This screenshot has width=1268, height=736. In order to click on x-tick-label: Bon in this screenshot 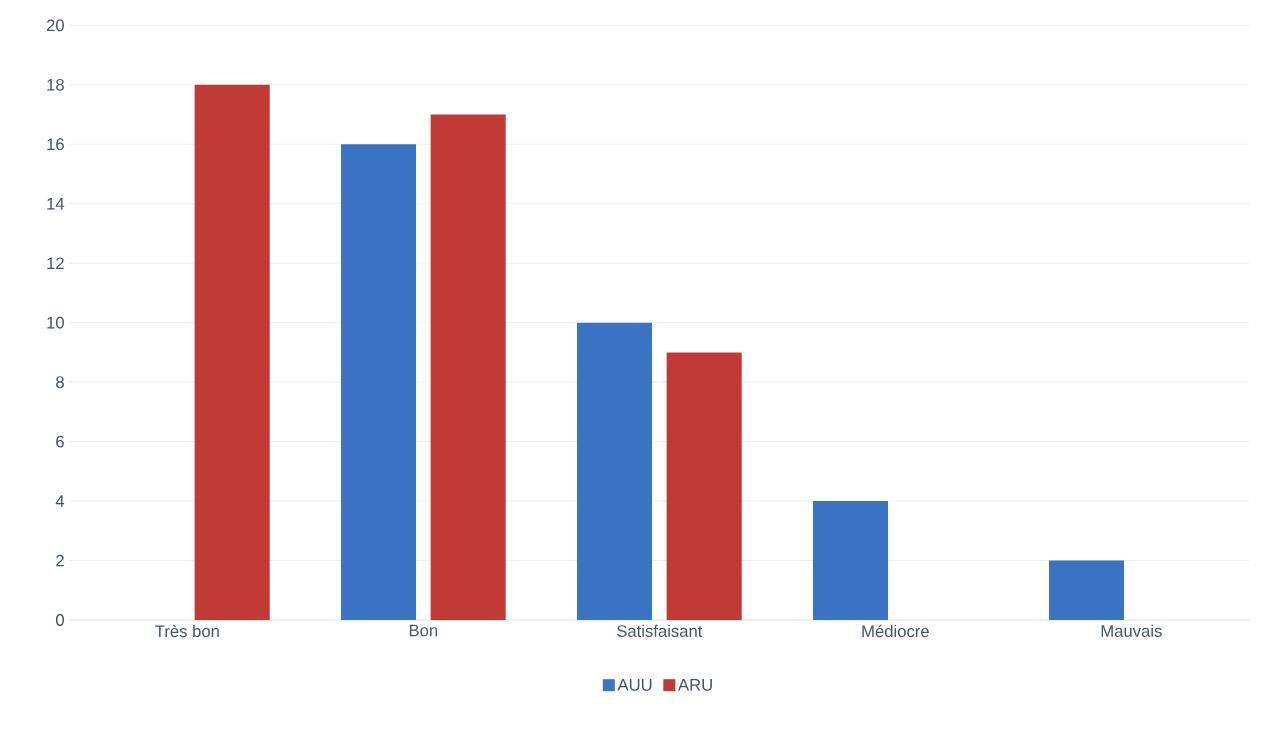, I will do `click(423, 630)`.